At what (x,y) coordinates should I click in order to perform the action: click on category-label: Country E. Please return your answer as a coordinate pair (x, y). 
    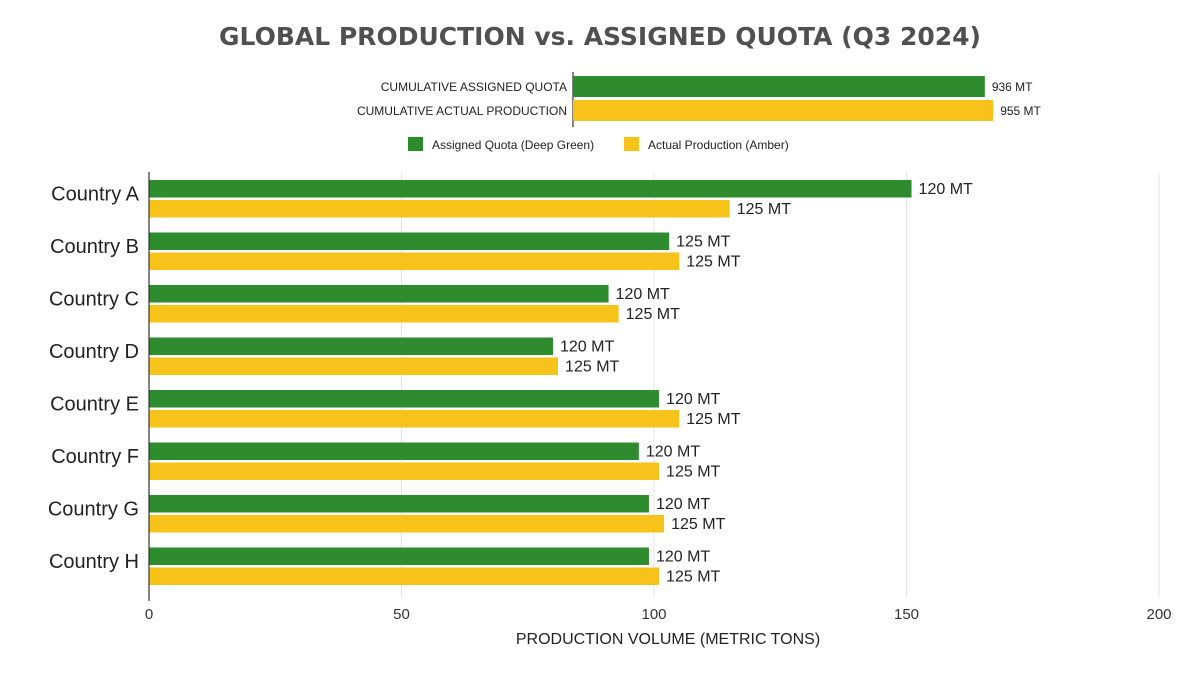
    Looking at the image, I should click on (94, 405).